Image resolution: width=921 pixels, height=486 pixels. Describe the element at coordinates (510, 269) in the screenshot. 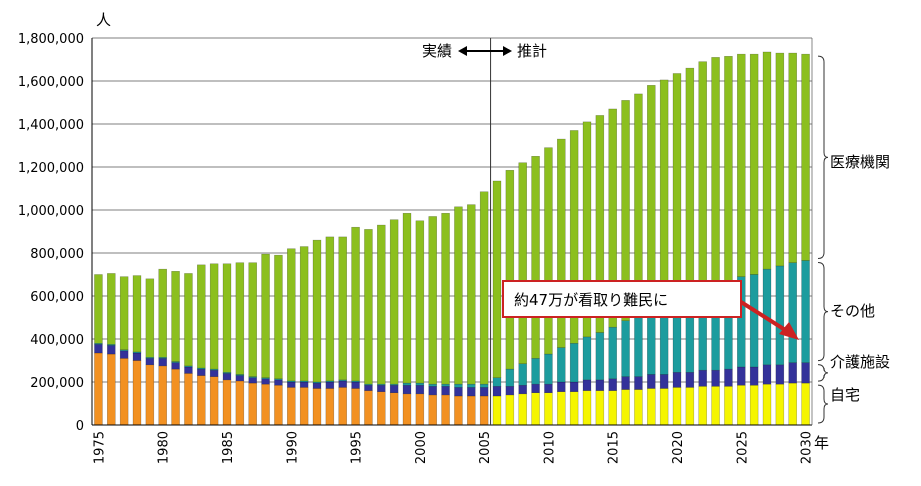

I see `bar-hospital-2007` at that location.